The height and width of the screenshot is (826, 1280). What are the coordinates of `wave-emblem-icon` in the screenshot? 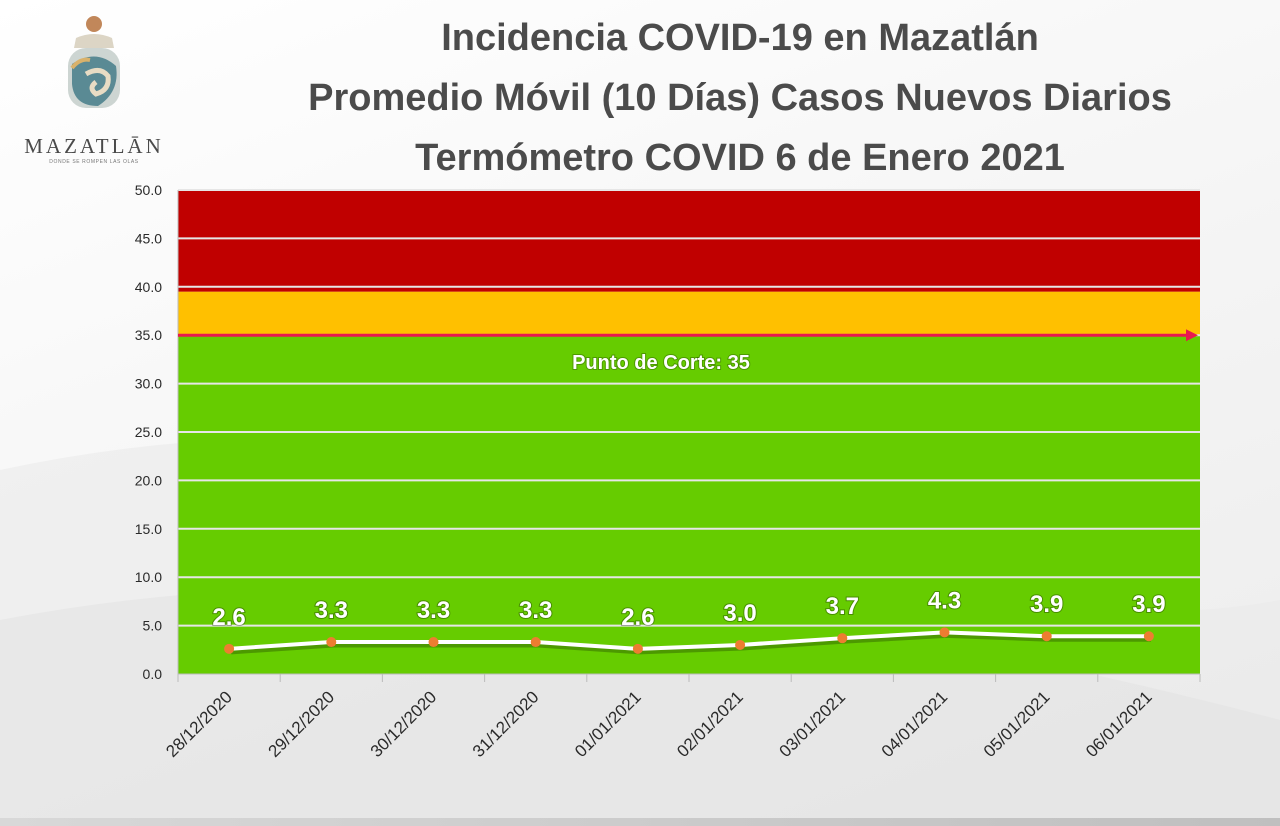 It's located at (94, 62).